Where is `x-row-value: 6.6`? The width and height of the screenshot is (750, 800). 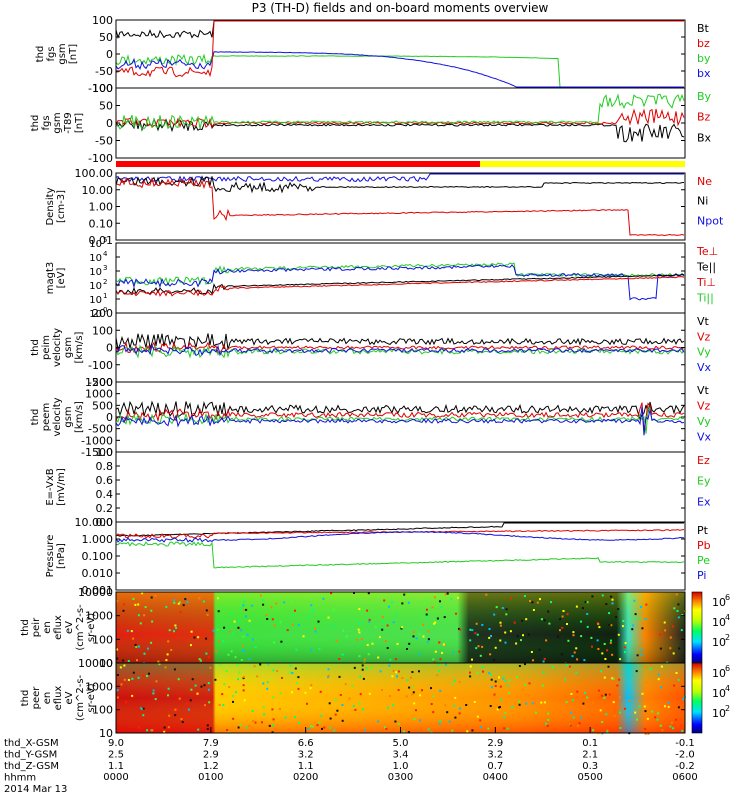 x-row-value: 6.6 is located at coordinates (306, 743).